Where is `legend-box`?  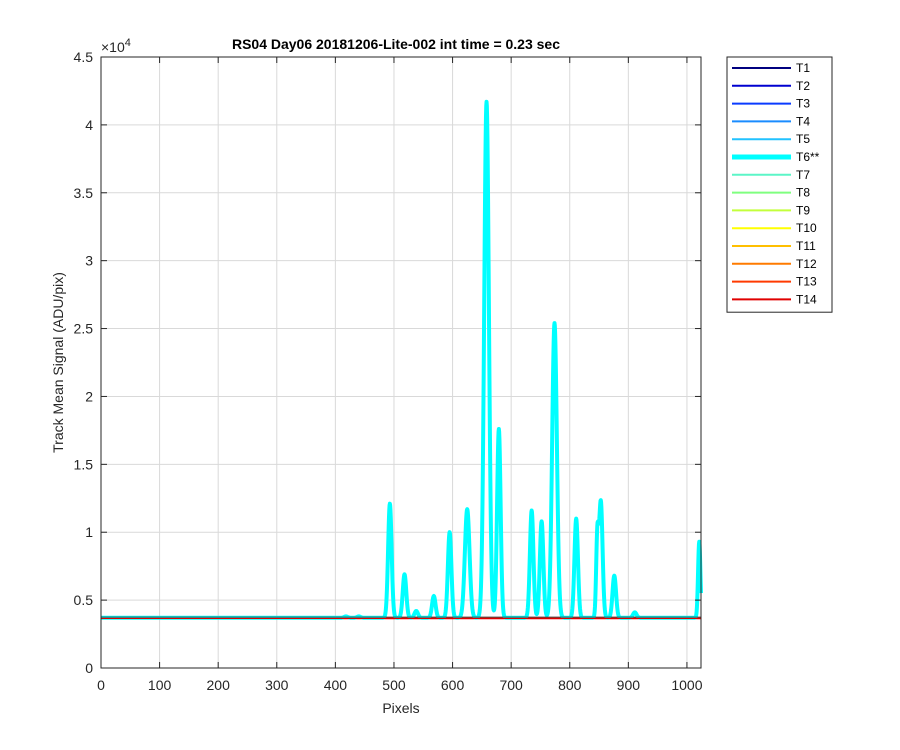
legend-box is located at coordinates (779, 184).